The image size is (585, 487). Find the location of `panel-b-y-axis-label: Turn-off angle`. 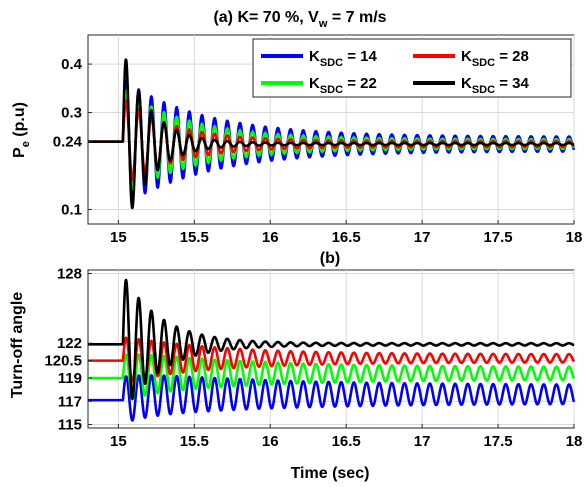

panel-b-y-axis-label: Turn-off angle is located at coordinates (17, 345).